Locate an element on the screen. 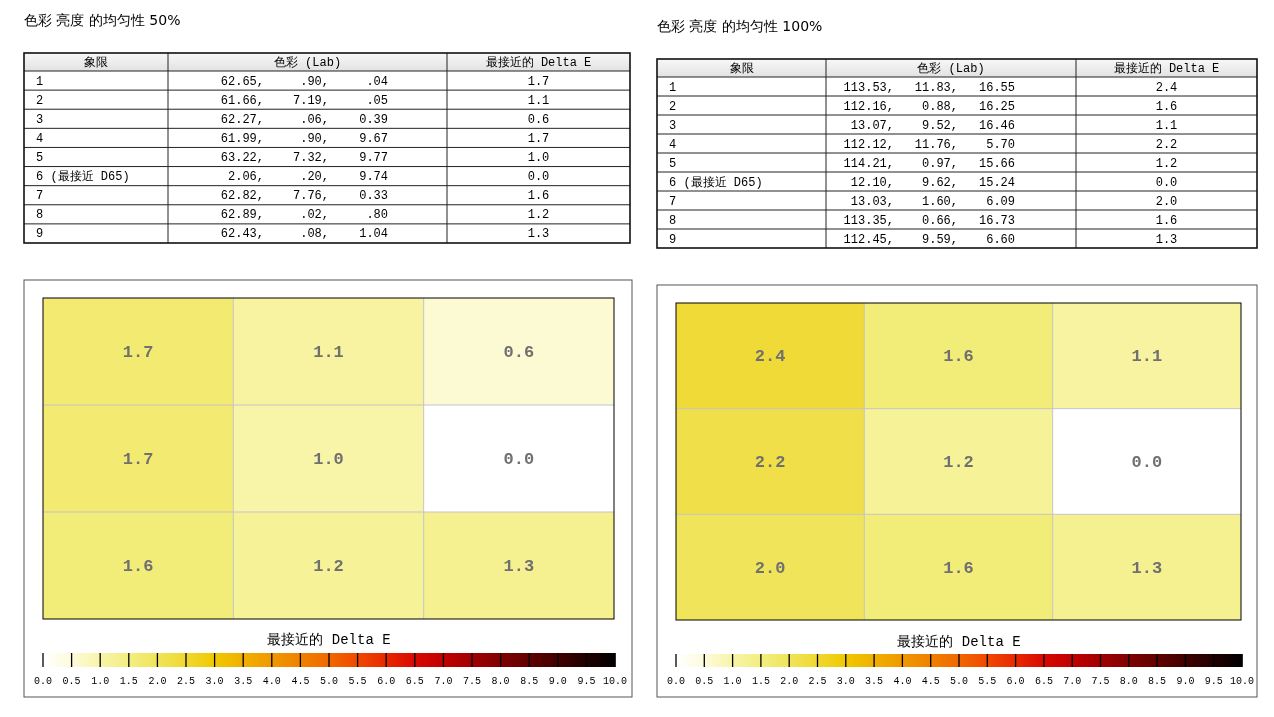  text: 62.43, is located at coordinates (242, 234).